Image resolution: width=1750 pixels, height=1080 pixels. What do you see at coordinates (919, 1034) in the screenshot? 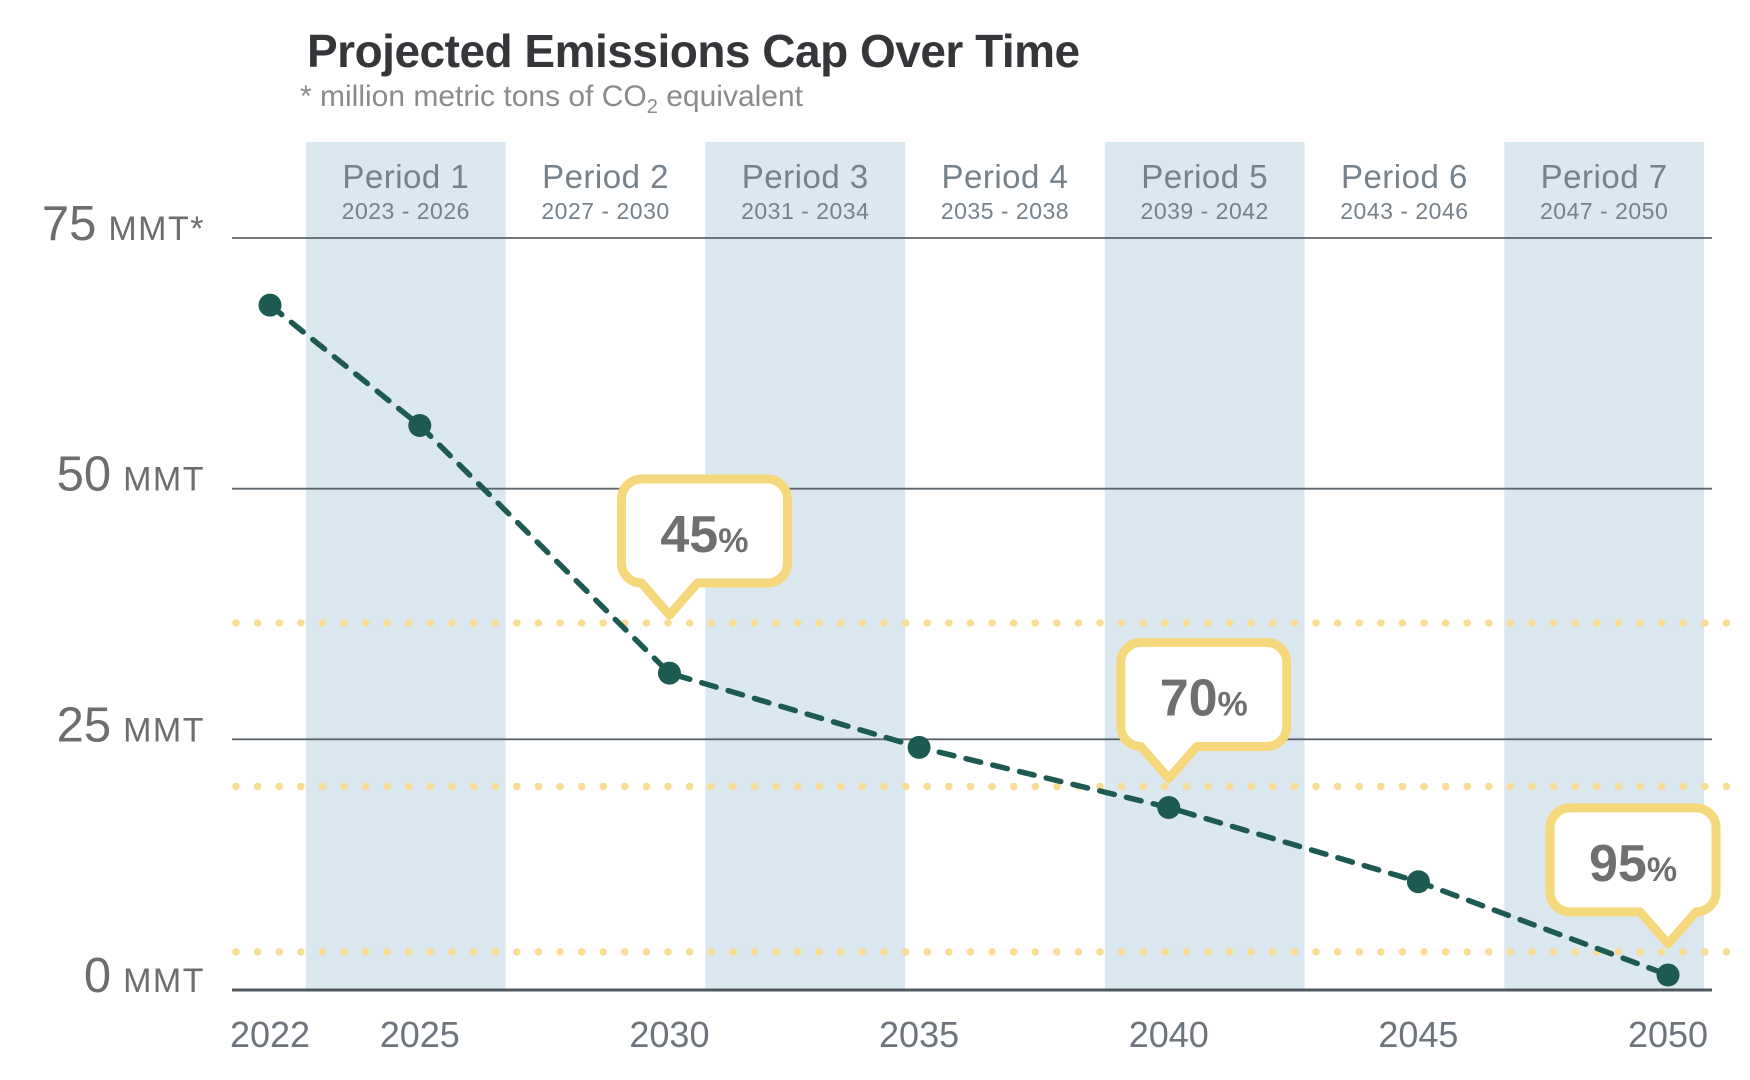
I see `x-tick-label-2035: 2035` at bounding box center [919, 1034].